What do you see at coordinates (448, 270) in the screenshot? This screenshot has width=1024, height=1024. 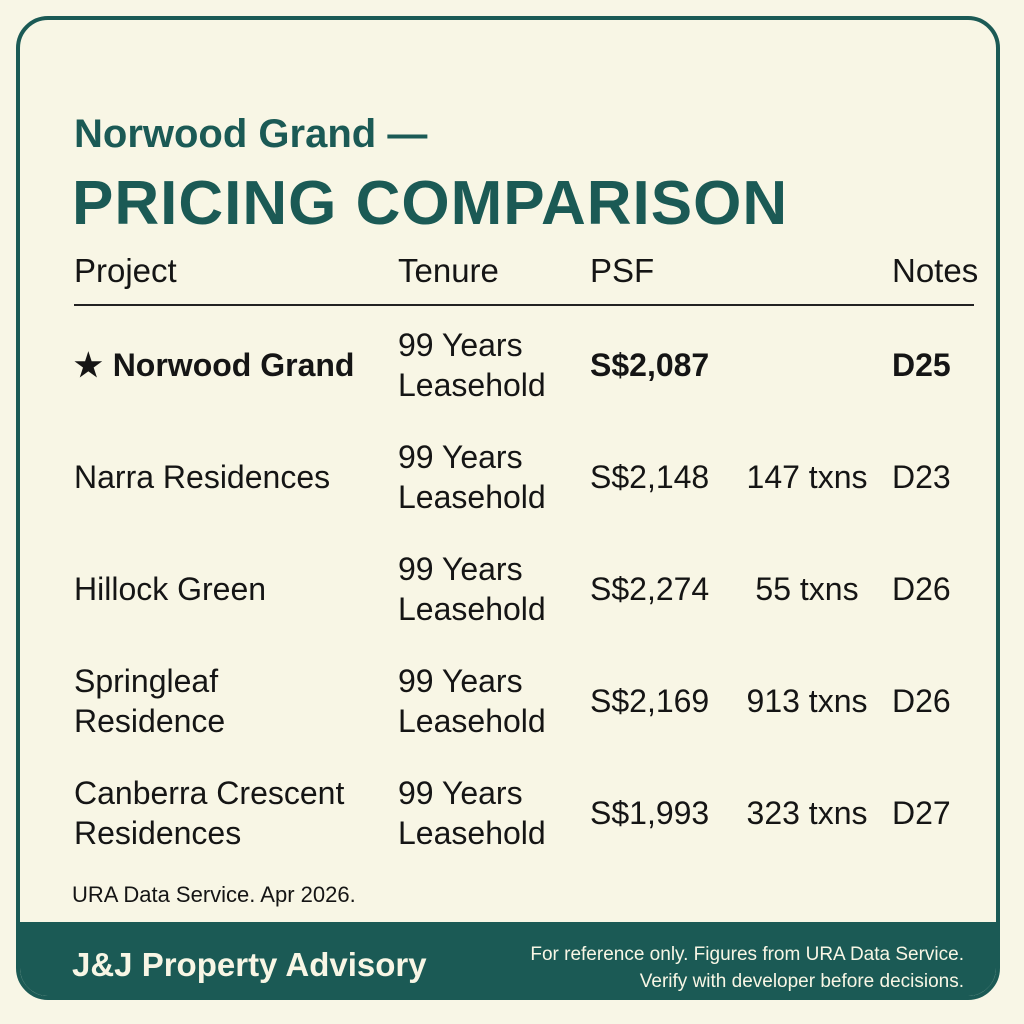 I see `column-header: Tenure` at bounding box center [448, 270].